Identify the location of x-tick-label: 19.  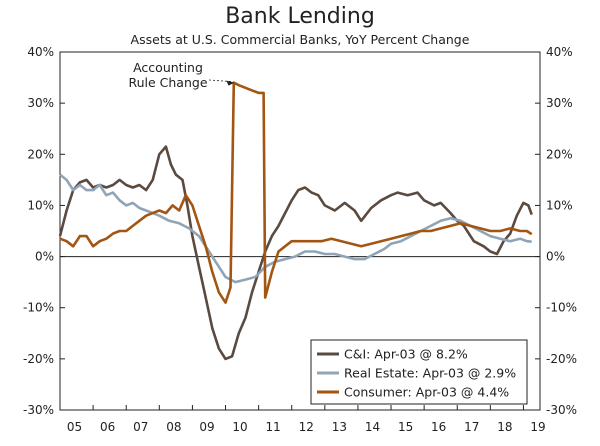
(537, 427).